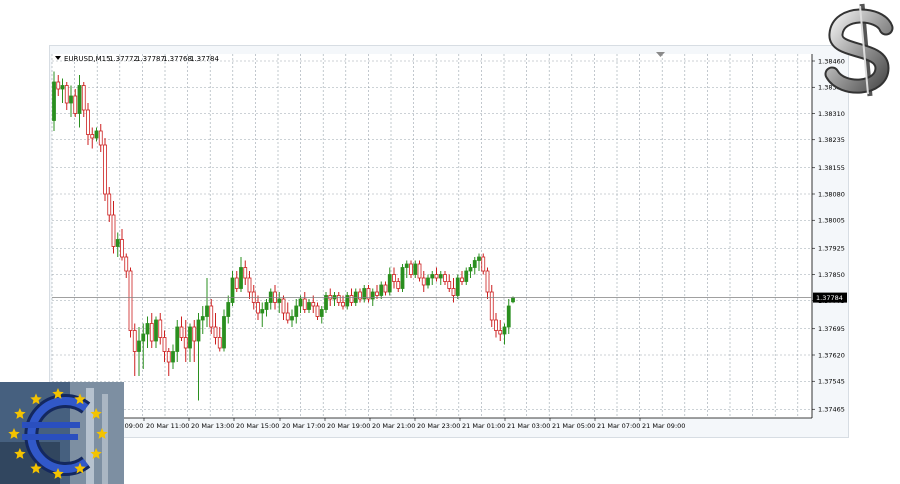 The image size is (900, 484). Describe the element at coordinates (212, 426) in the screenshot. I see `time-tick-label: 20 Mar 13:00` at that location.